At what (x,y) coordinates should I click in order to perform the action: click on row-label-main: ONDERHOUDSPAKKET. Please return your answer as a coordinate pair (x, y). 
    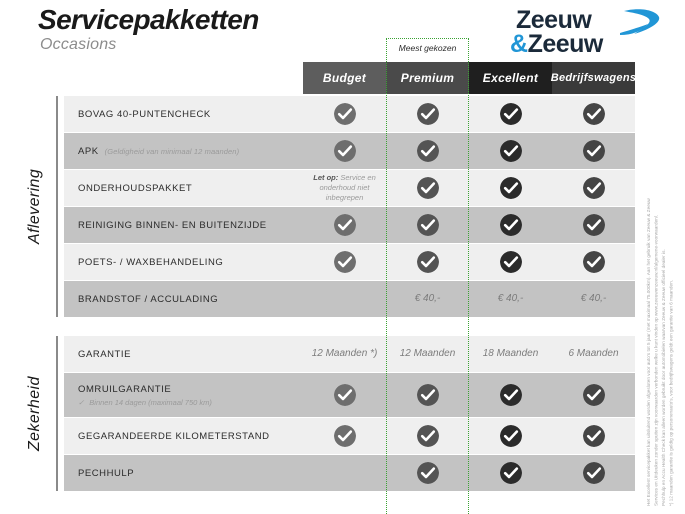
    Looking at the image, I should click on (190, 188).